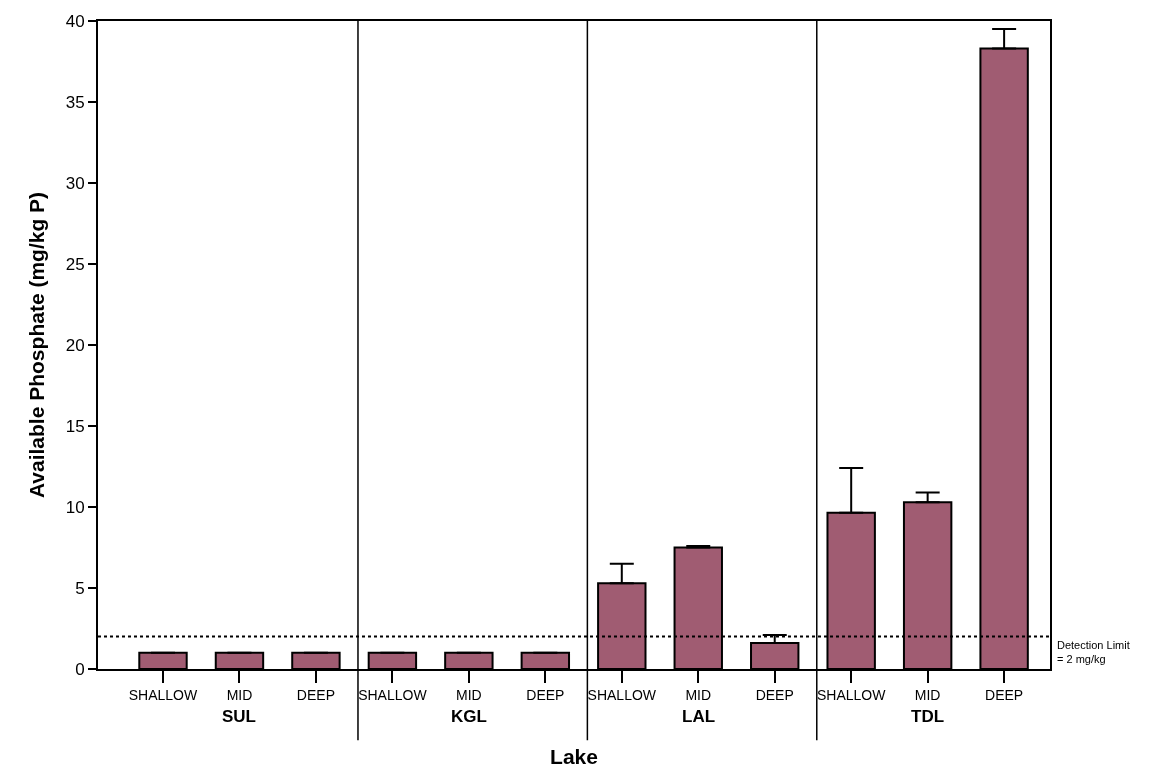 The width and height of the screenshot is (1167, 777). What do you see at coordinates (75, 345) in the screenshot?
I see `y-tick-label: 20` at bounding box center [75, 345].